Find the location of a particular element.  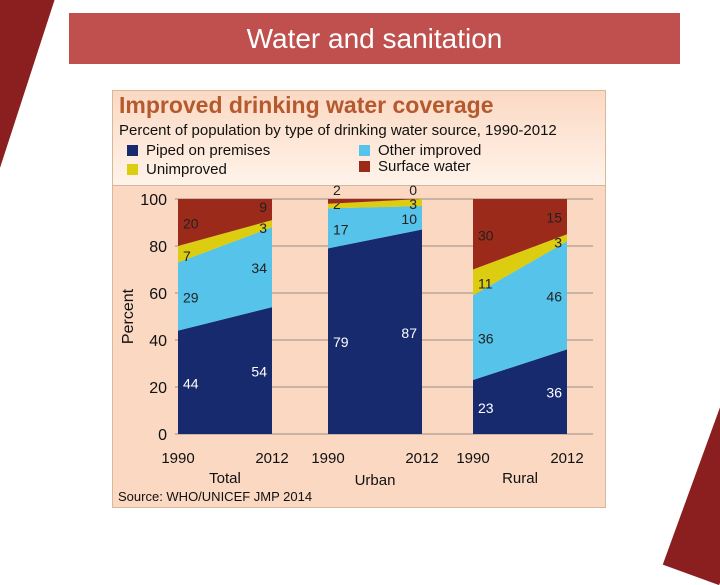

y-tick-label: 20 is located at coordinates (158, 388).